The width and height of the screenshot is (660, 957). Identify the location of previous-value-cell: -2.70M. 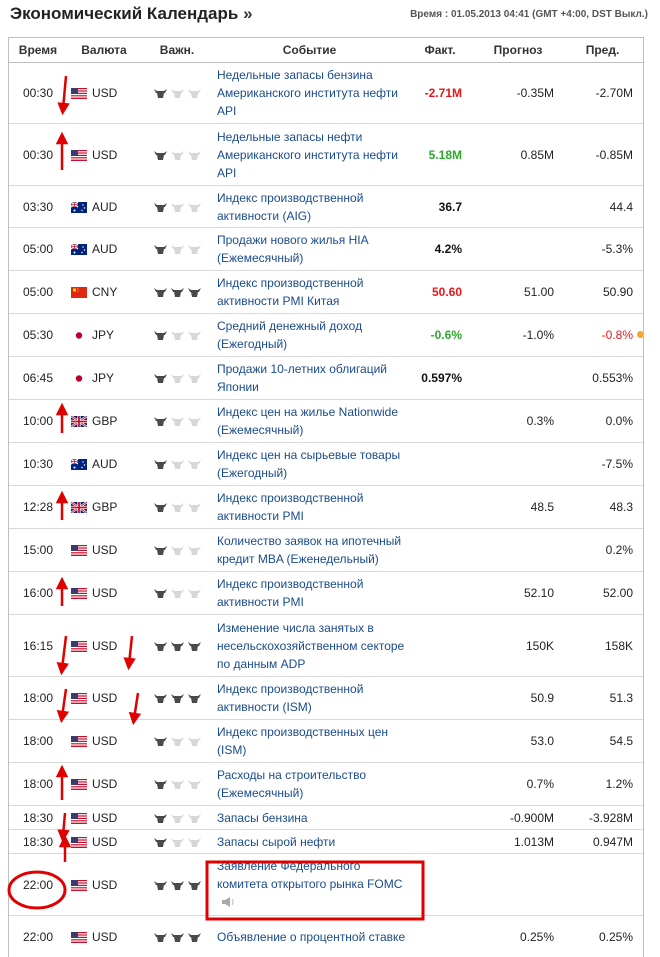
(602, 93).